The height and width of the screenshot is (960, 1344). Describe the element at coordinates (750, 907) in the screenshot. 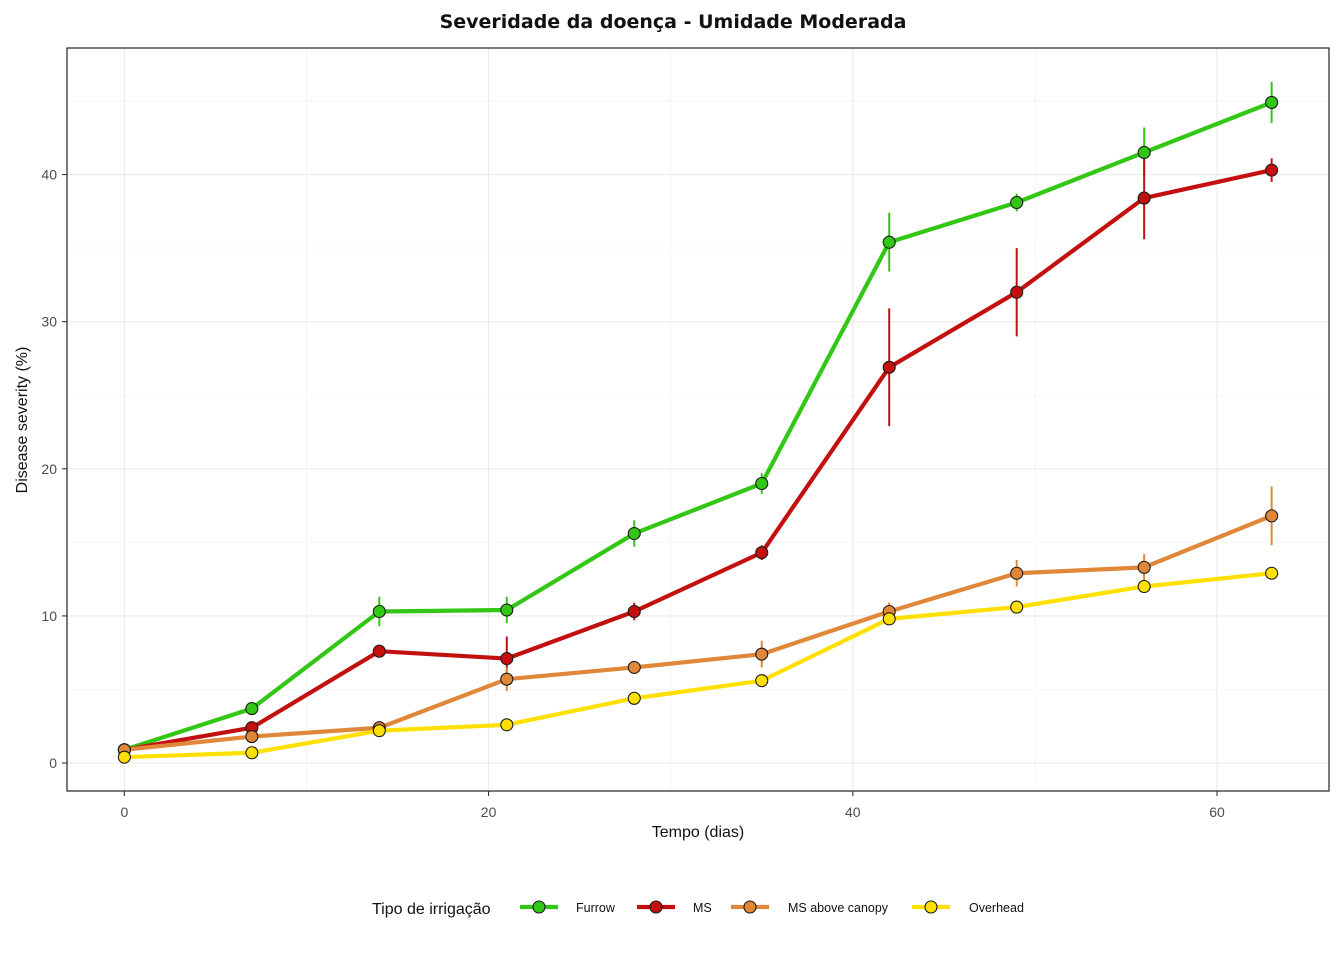

I see `legend-key-point-ms-above-canopy` at that location.